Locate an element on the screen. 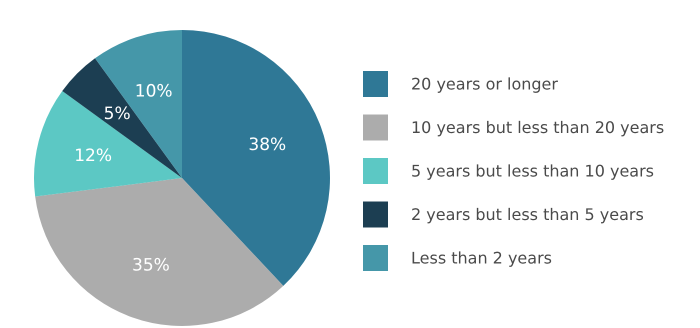 This screenshot has height=328, width=700. legend-label: 2 years but less than 5 years is located at coordinates (527, 214).